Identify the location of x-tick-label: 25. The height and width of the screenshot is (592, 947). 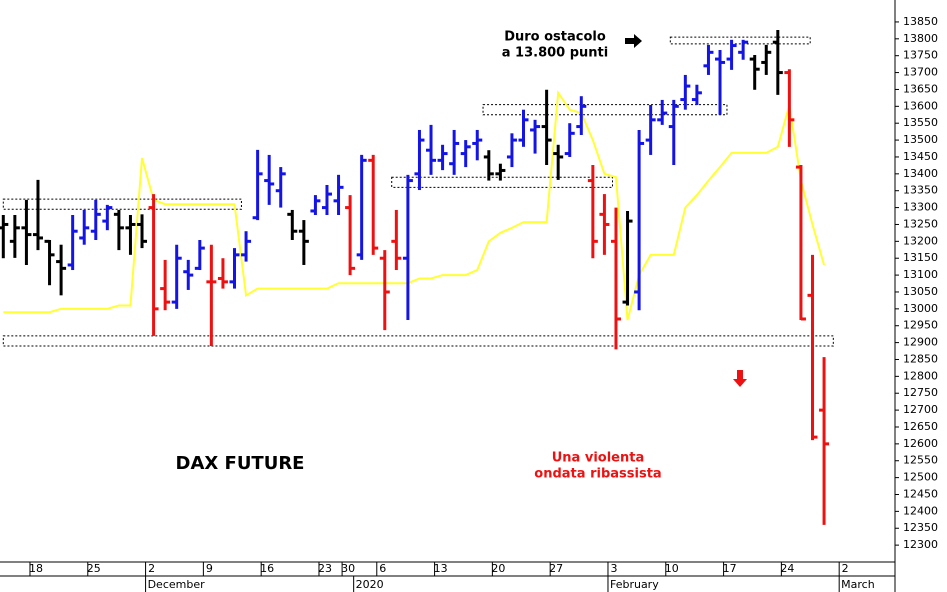
(94, 568).